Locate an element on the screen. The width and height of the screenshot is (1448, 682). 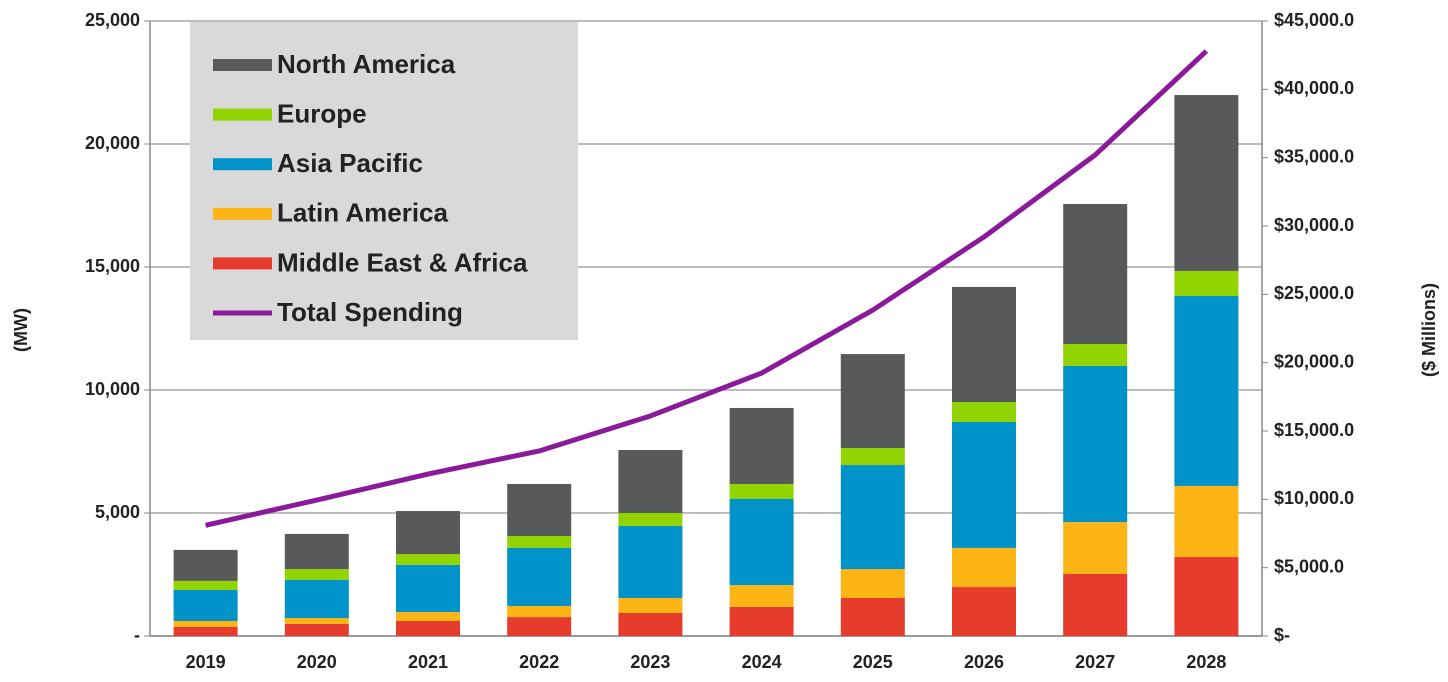
x-tick-label: 2027 is located at coordinates (1095, 662).